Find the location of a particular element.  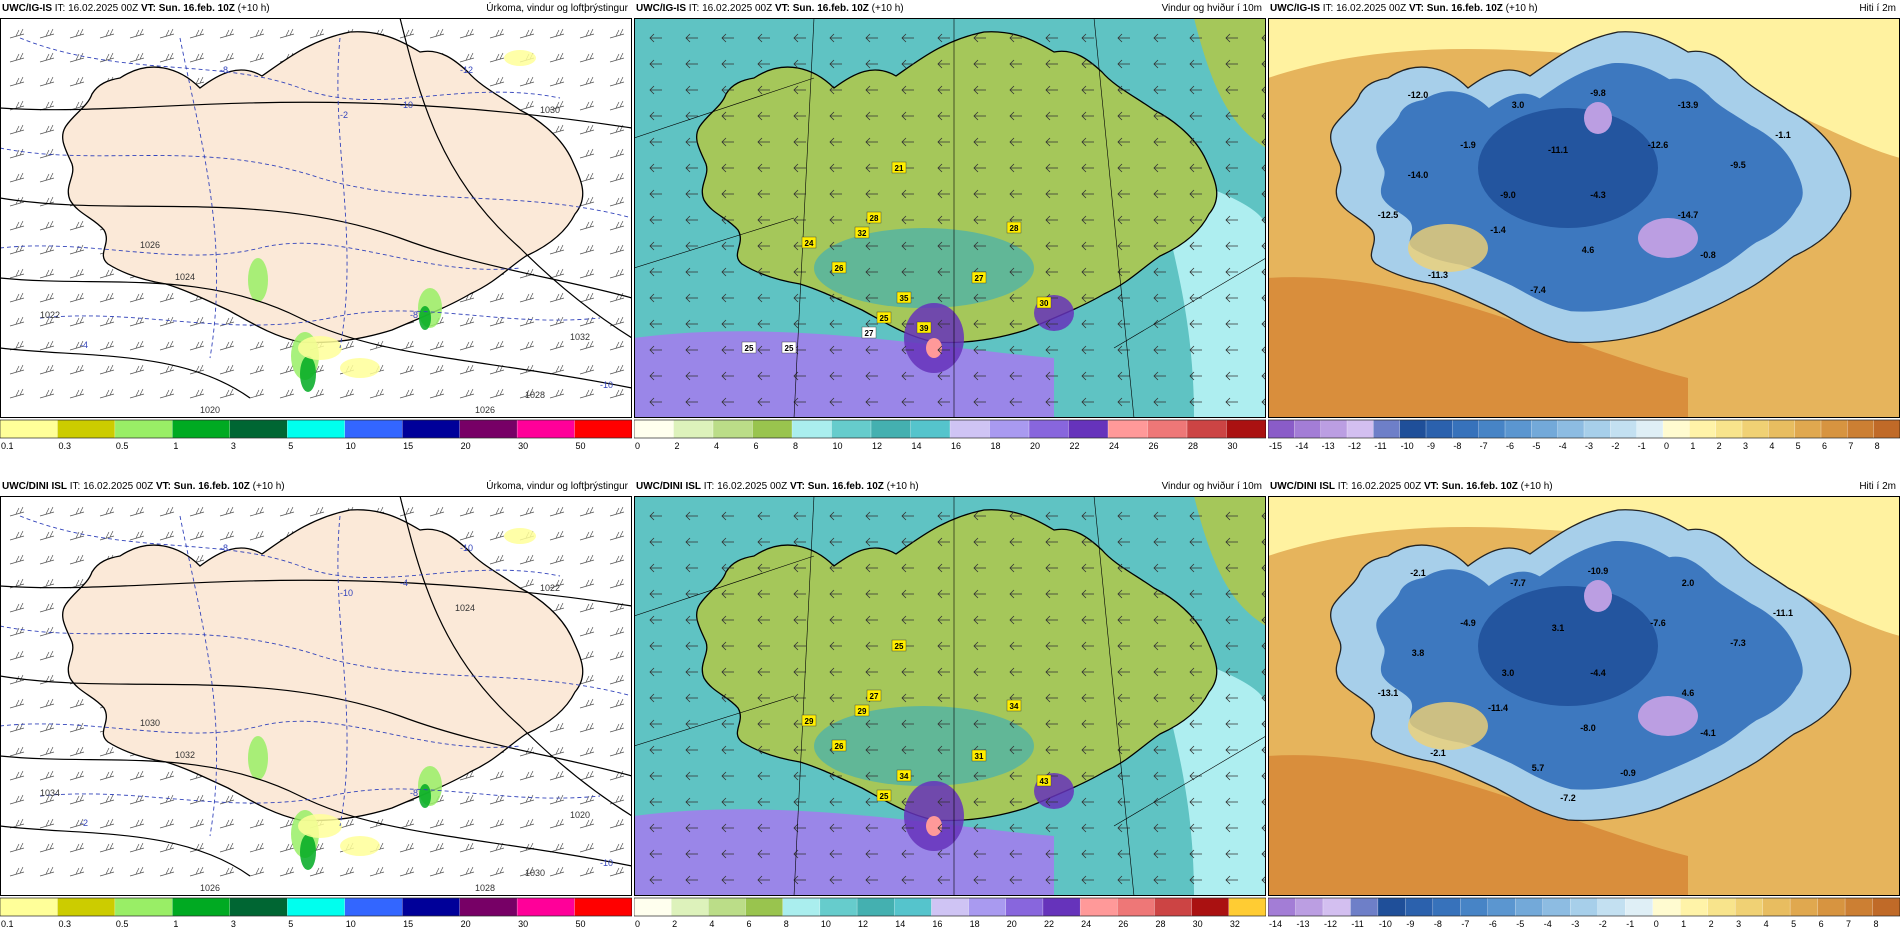

gust-value: 21 is located at coordinates (899, 168).